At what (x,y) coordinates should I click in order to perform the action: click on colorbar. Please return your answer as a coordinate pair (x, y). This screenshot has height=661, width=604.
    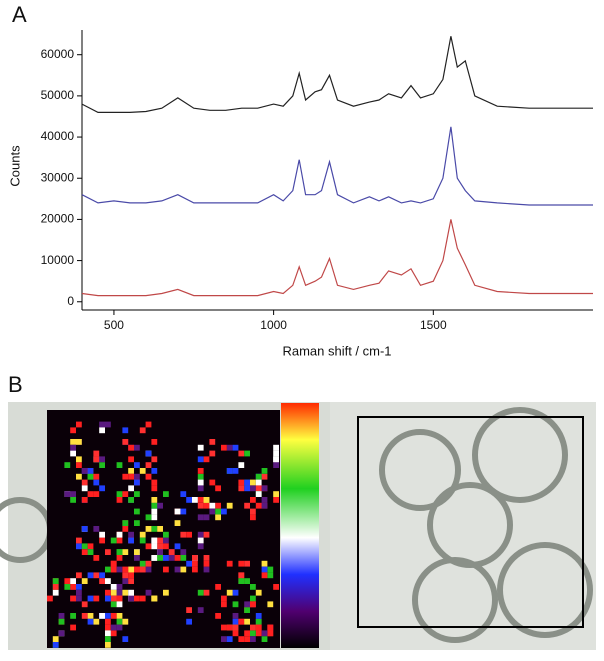
    Looking at the image, I should click on (300, 525).